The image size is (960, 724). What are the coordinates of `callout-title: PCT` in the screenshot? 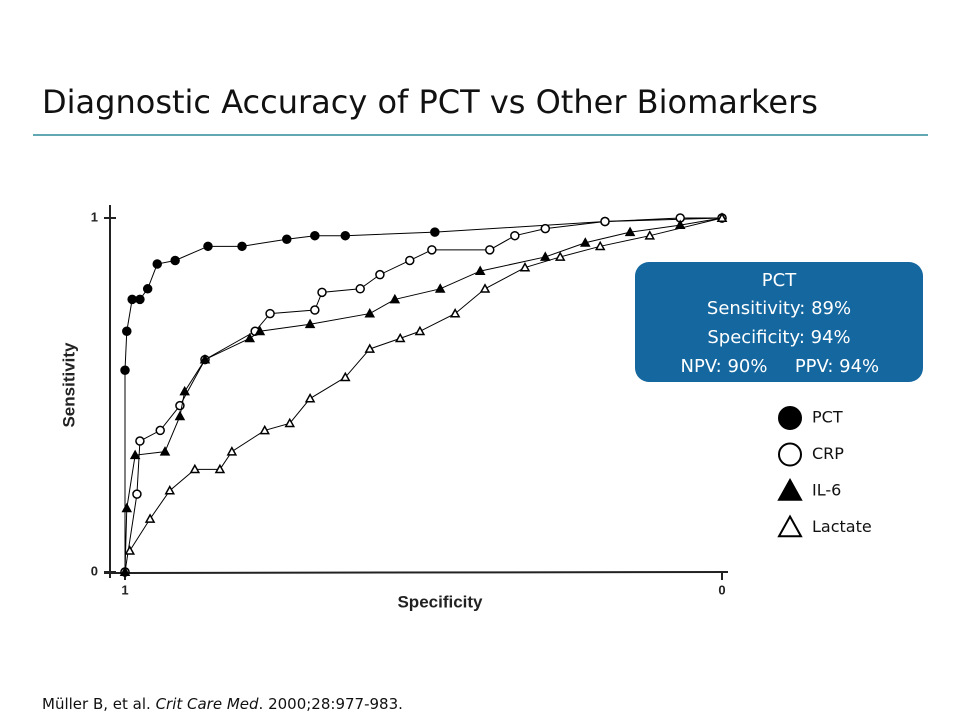 It's located at (779, 280).